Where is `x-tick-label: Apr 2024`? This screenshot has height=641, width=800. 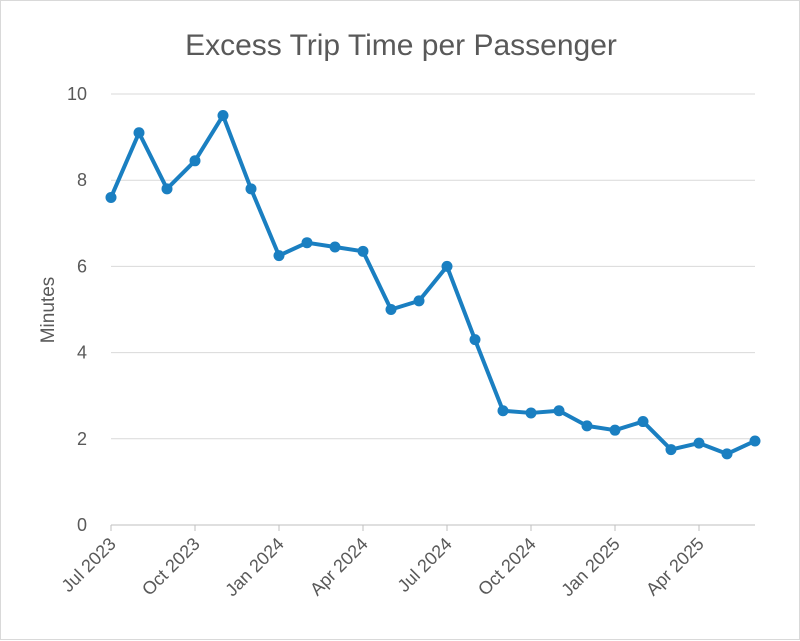
x-tick-label: Apr 2024 is located at coordinates (339, 567).